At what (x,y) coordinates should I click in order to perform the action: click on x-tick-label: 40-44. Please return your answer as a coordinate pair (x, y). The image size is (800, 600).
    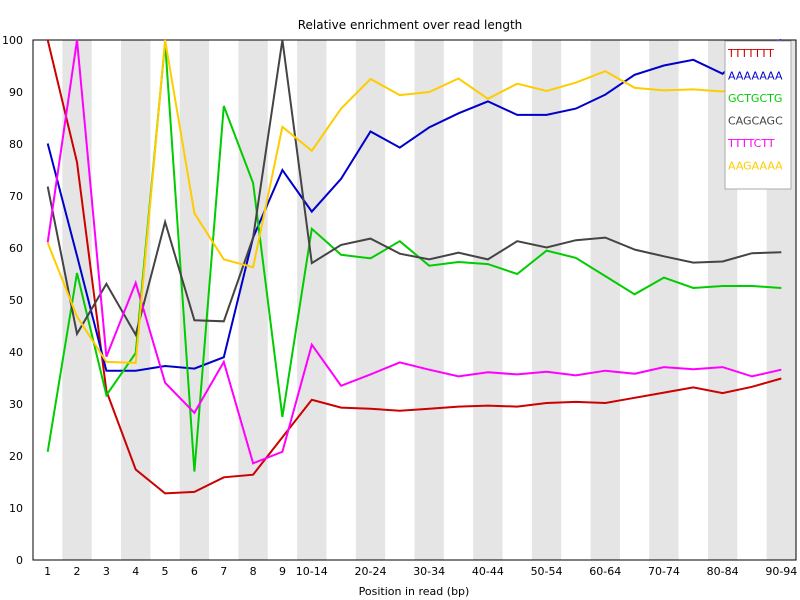
    Looking at the image, I should click on (488, 571).